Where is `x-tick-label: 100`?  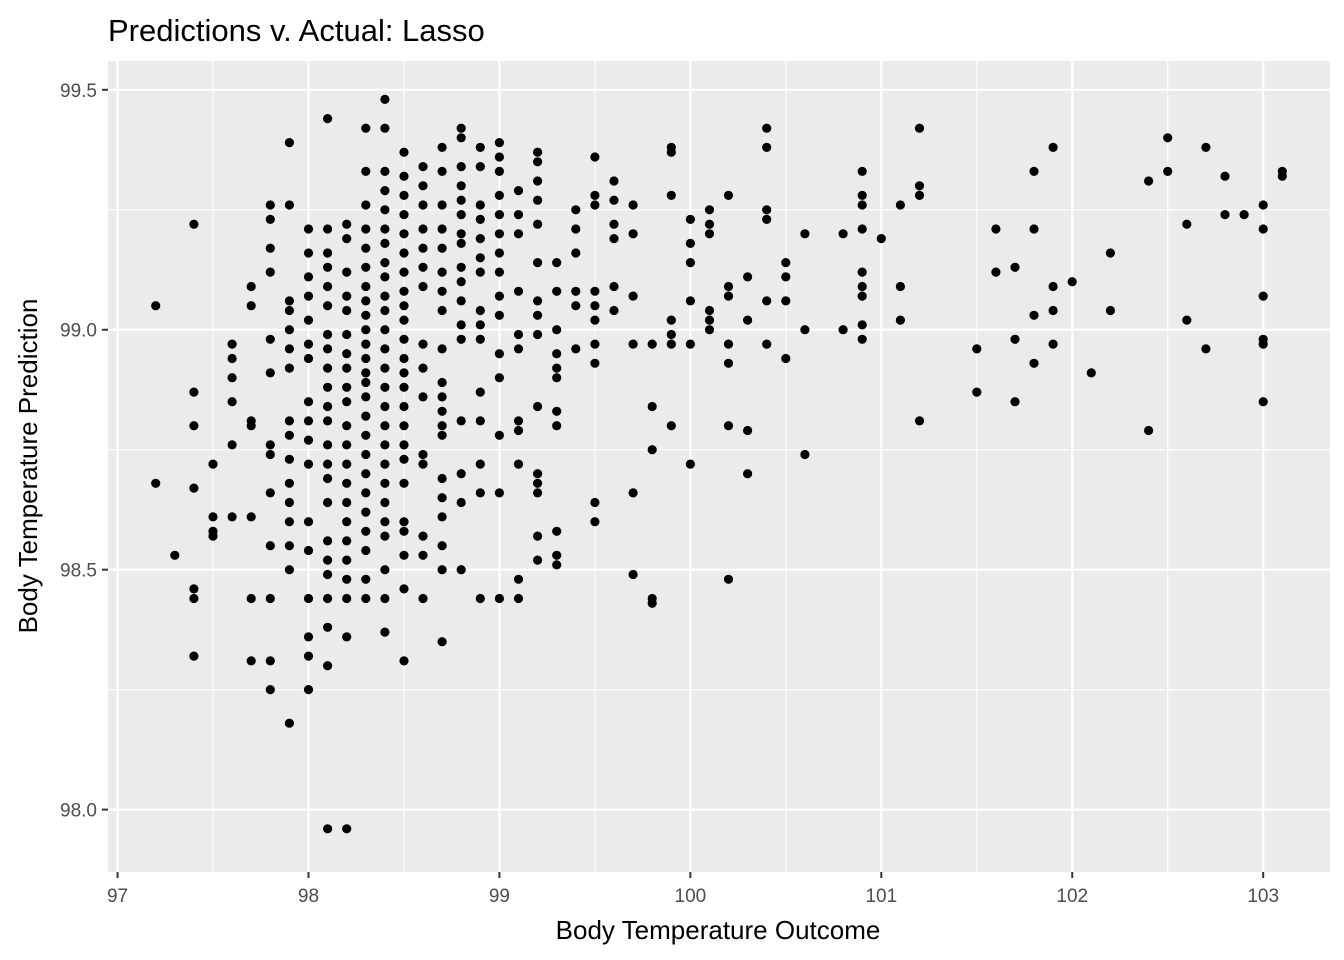
x-tick-label: 100 is located at coordinates (691, 896).